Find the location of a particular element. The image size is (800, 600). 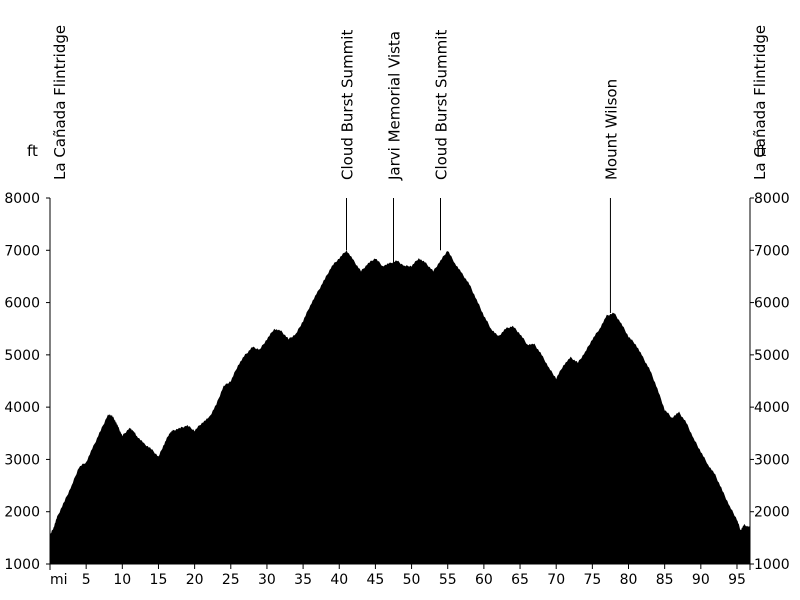

x-tick-label: 30 is located at coordinates (267, 580).